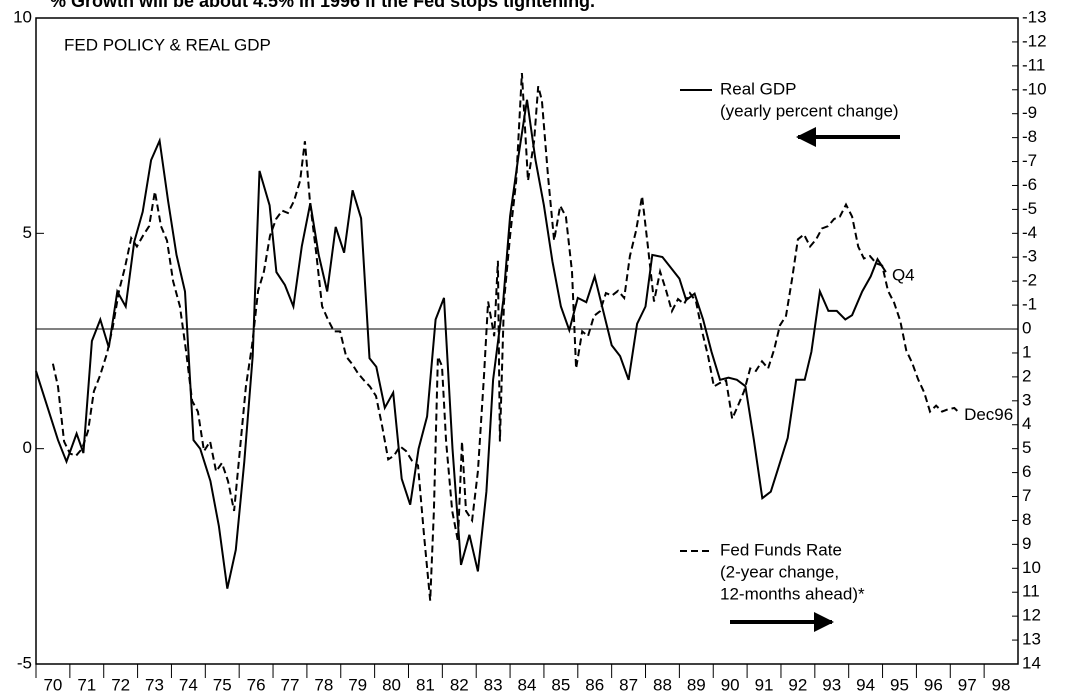  What do you see at coordinates (696, 684) in the screenshot?
I see `x-tick-label: 89` at bounding box center [696, 684].